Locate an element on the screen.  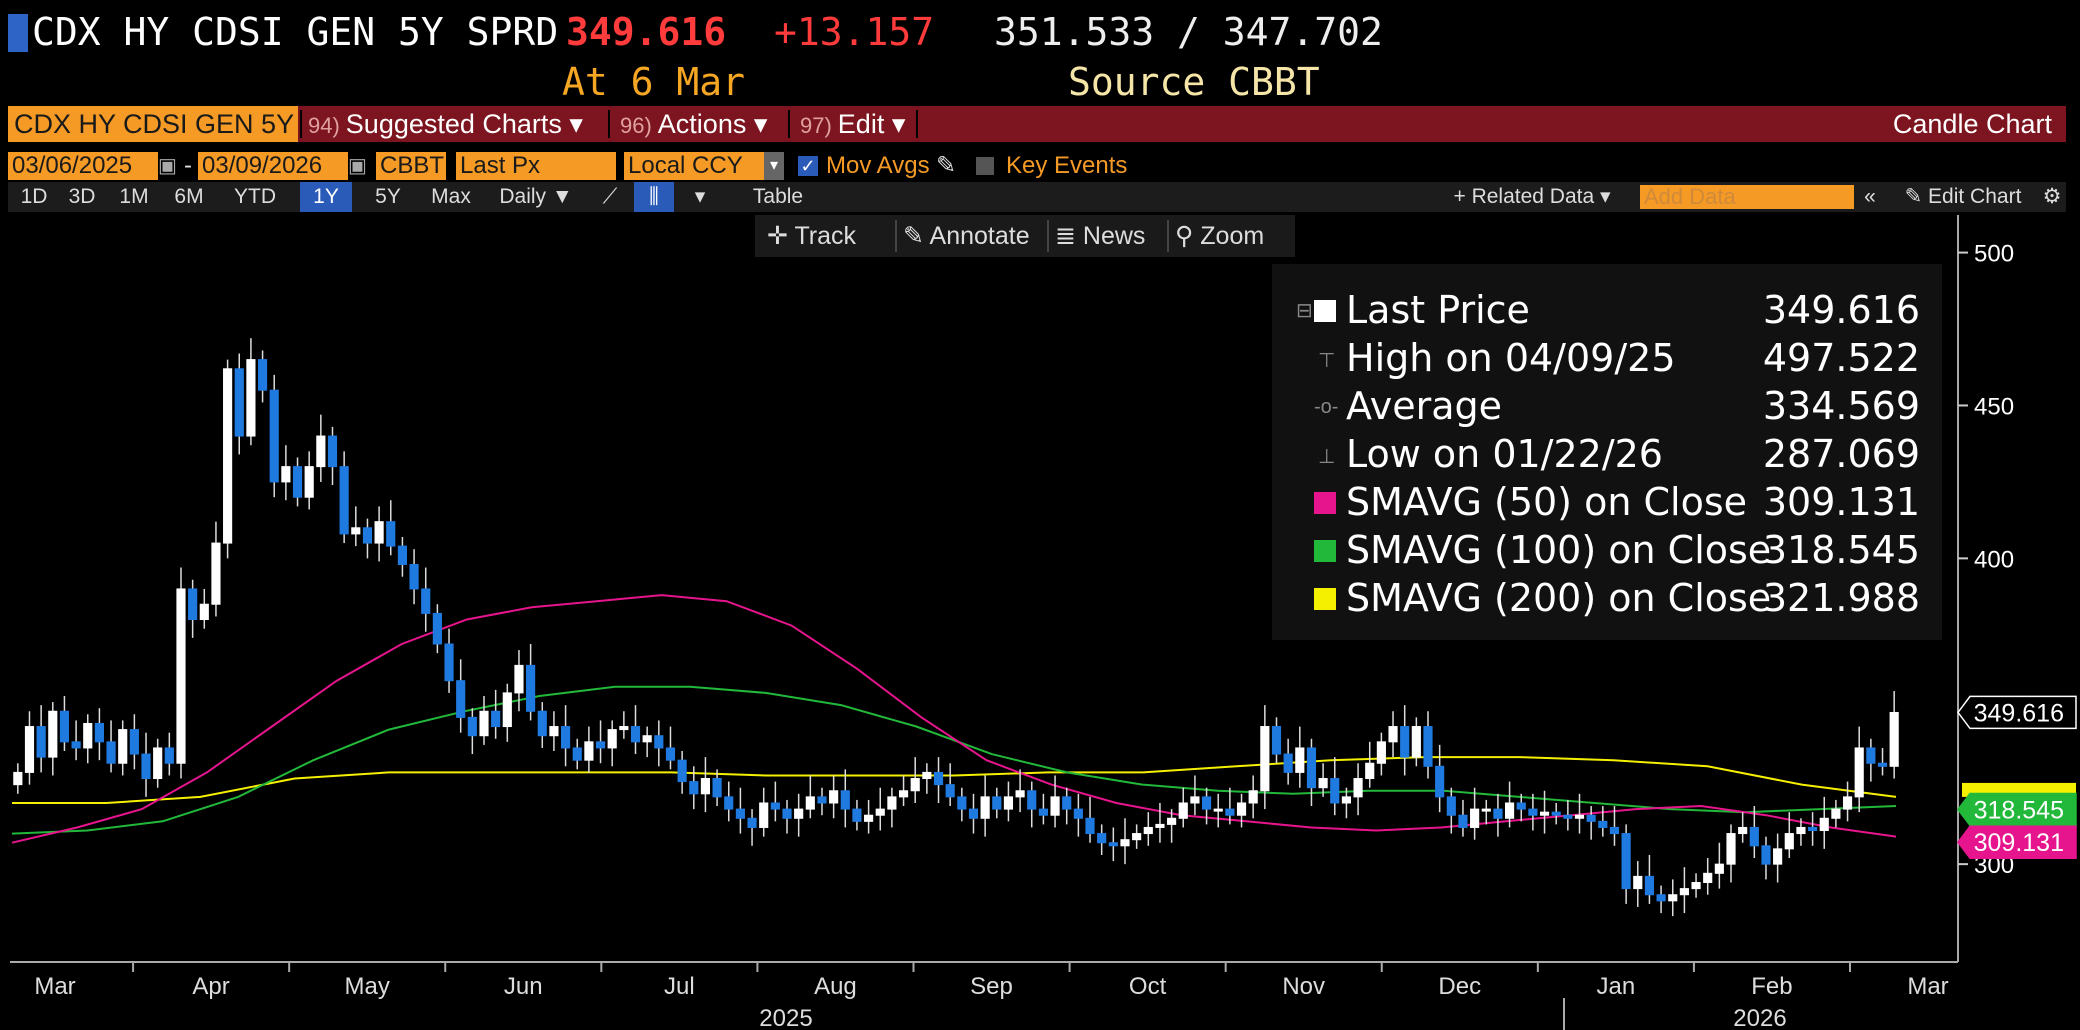
legend-sma50-value: 309.131 is located at coordinates (1841, 502).